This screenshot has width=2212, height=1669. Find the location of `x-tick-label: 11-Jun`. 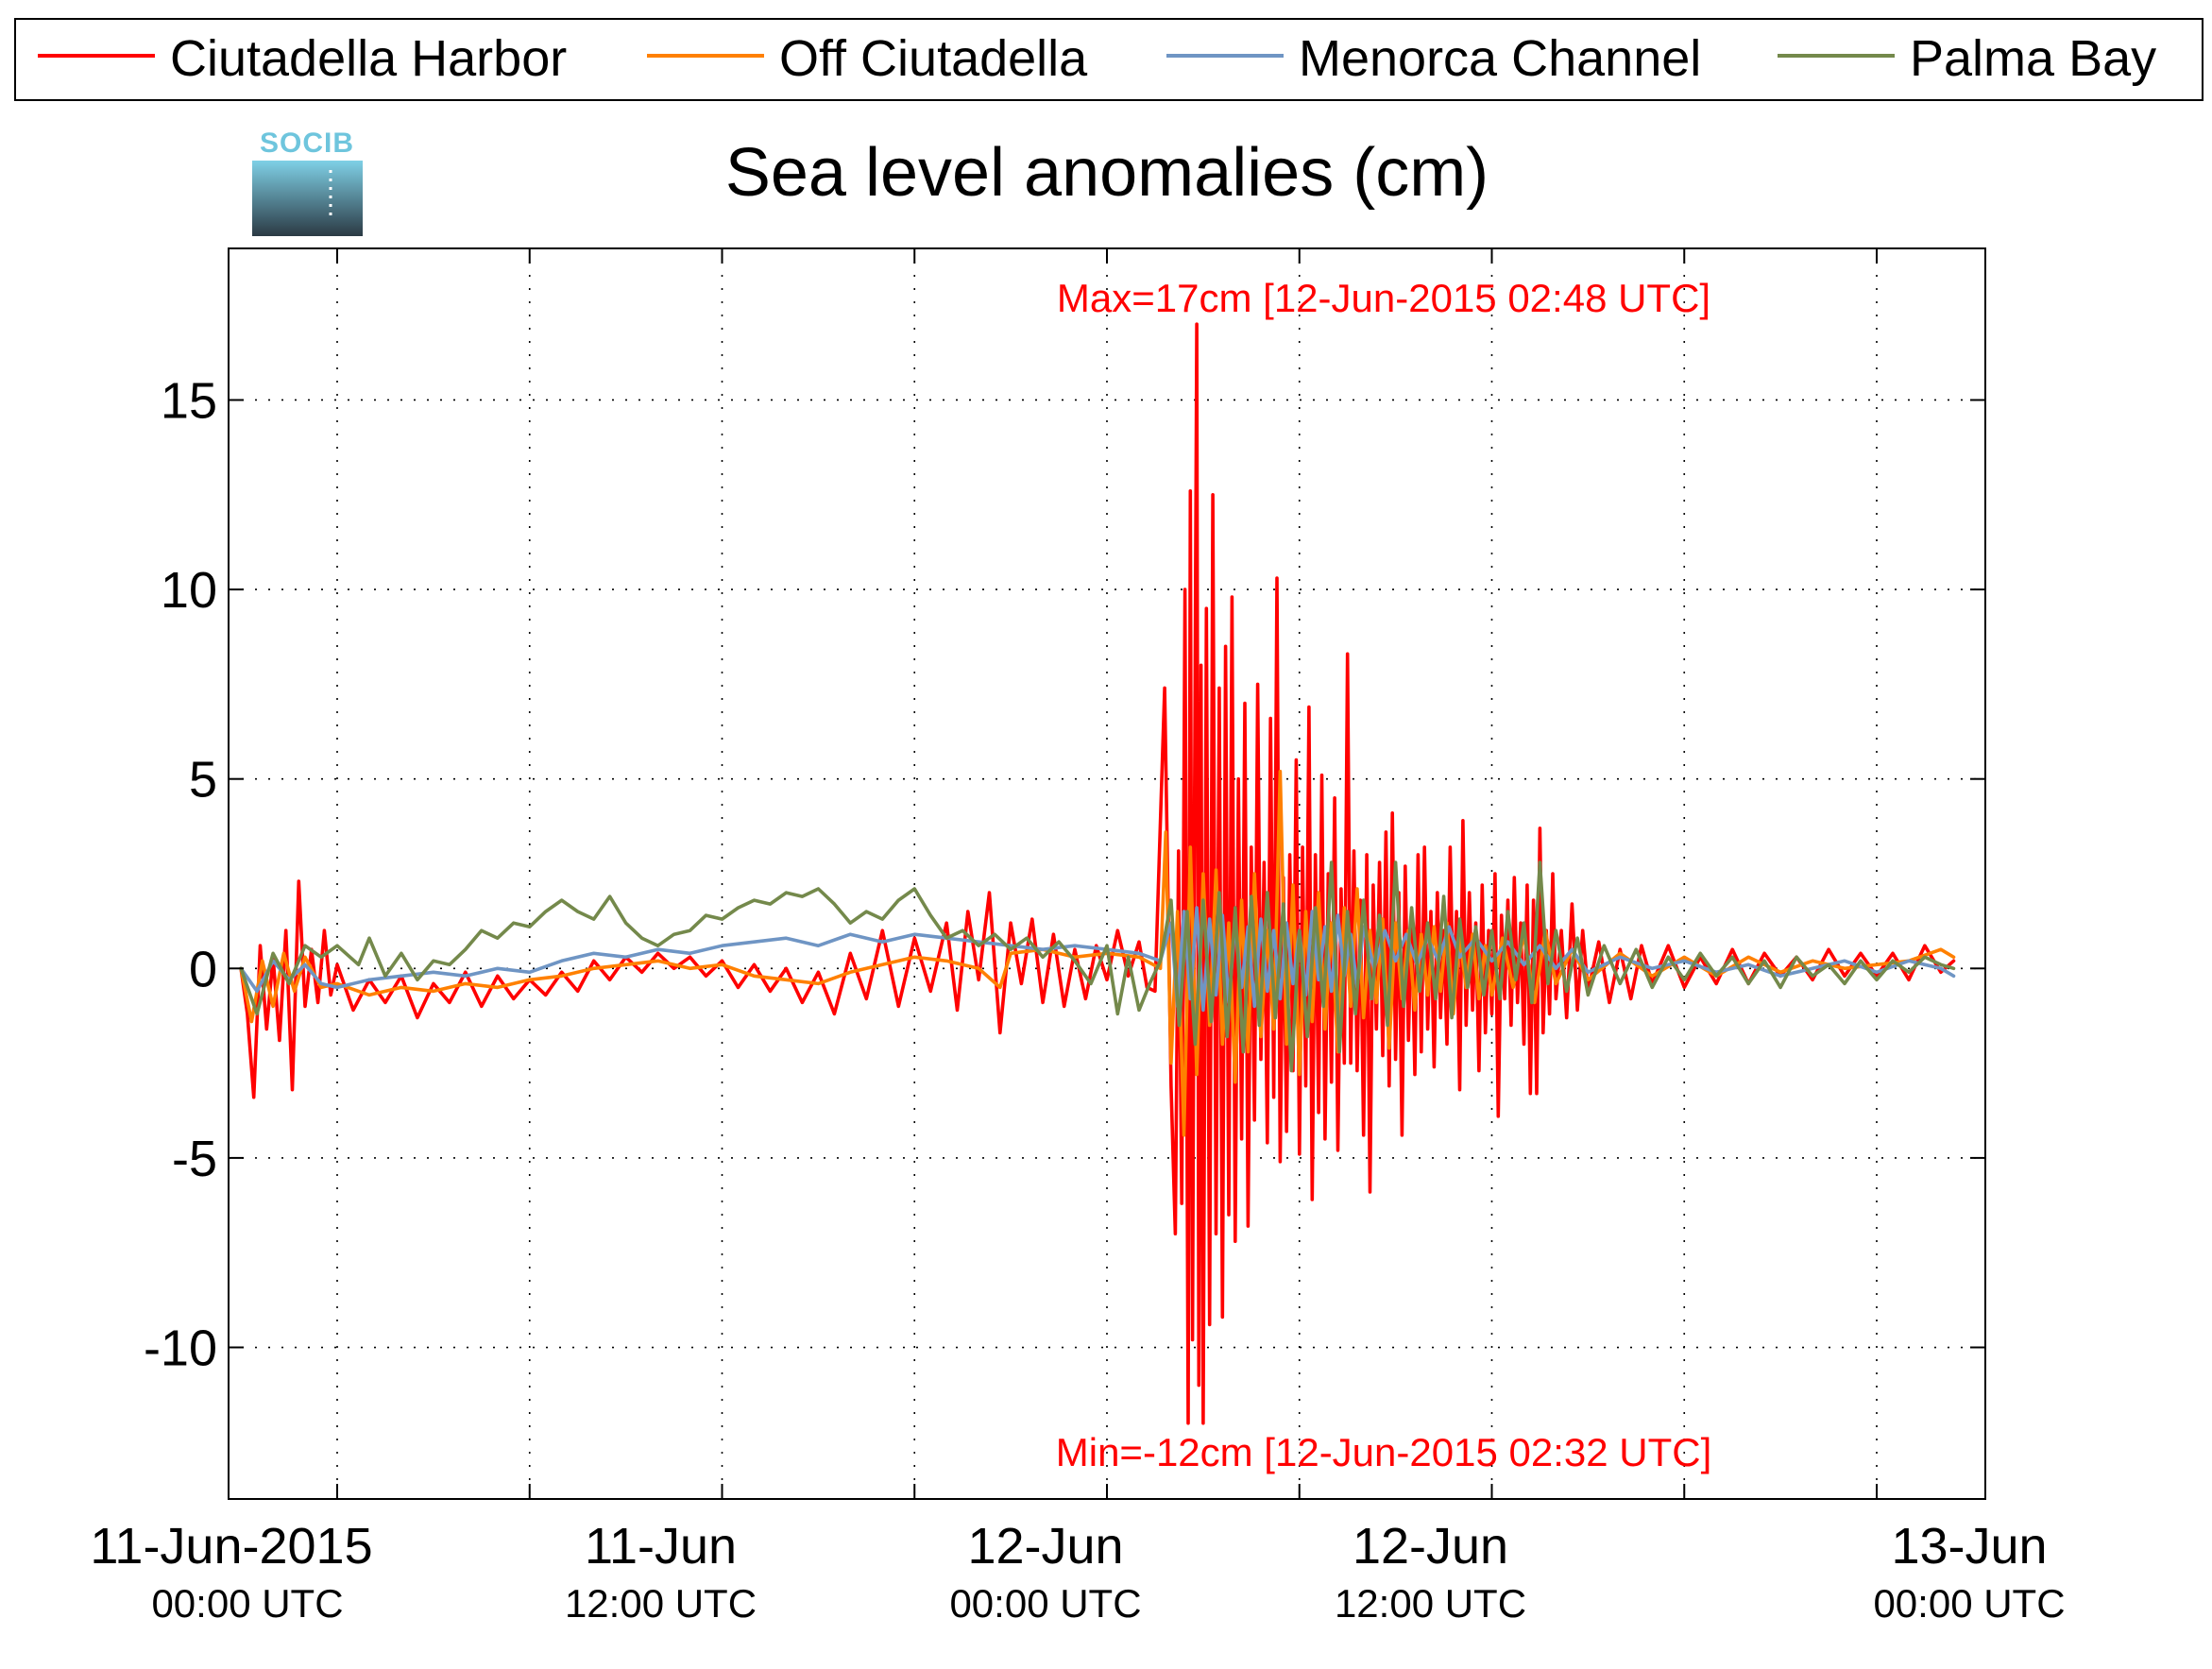

x-tick-label: 11-Jun is located at coordinates (661, 1547).